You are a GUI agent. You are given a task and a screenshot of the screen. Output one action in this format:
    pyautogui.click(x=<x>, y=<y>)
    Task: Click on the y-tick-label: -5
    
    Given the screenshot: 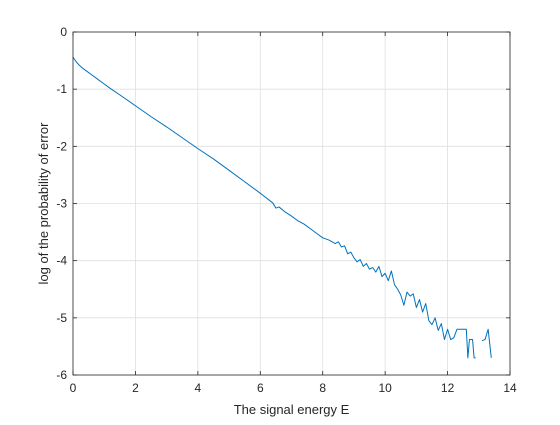 What is the action you would take?
    pyautogui.click(x=61, y=318)
    